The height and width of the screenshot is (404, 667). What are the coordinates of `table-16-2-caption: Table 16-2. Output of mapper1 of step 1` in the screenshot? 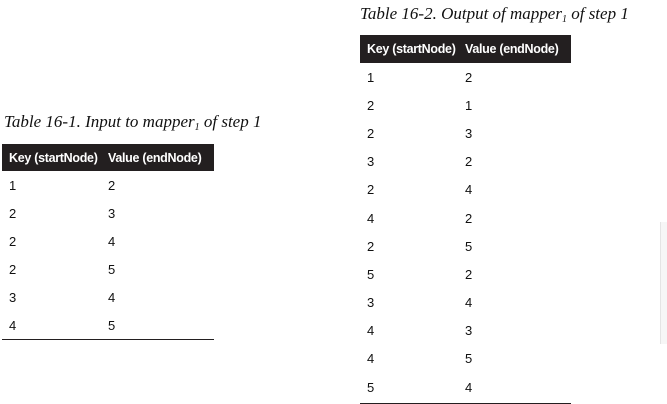 It's located at (494, 14).